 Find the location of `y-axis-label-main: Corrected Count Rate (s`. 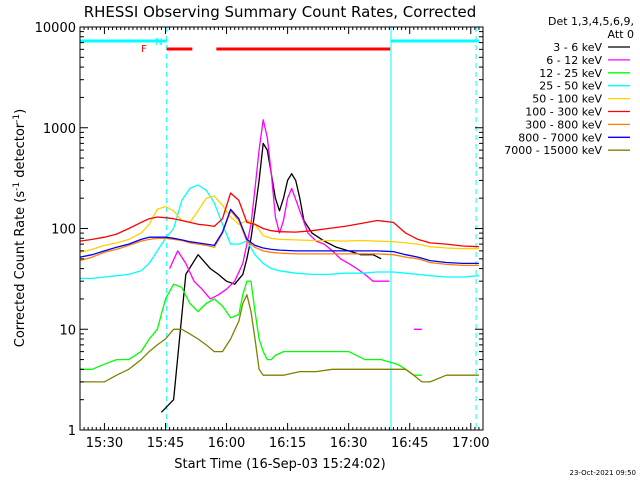

y-axis-label-main: Corrected Count Rate (s is located at coordinates (20, 269).